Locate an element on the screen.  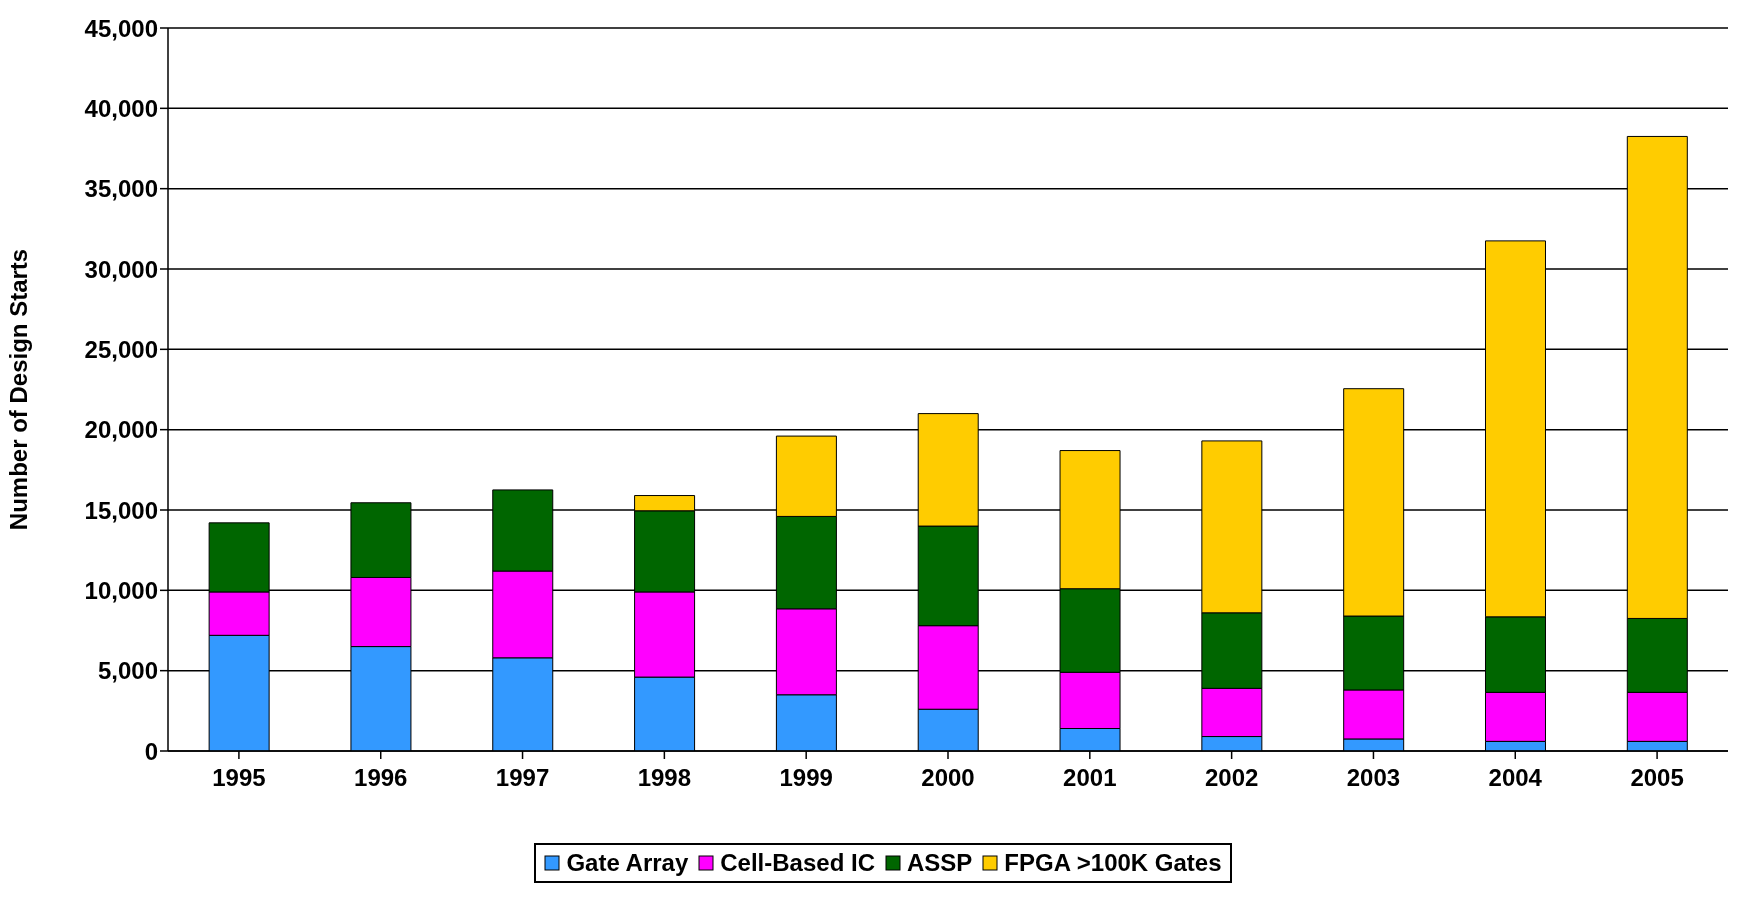
x-tick-label: 2000 is located at coordinates (948, 778).